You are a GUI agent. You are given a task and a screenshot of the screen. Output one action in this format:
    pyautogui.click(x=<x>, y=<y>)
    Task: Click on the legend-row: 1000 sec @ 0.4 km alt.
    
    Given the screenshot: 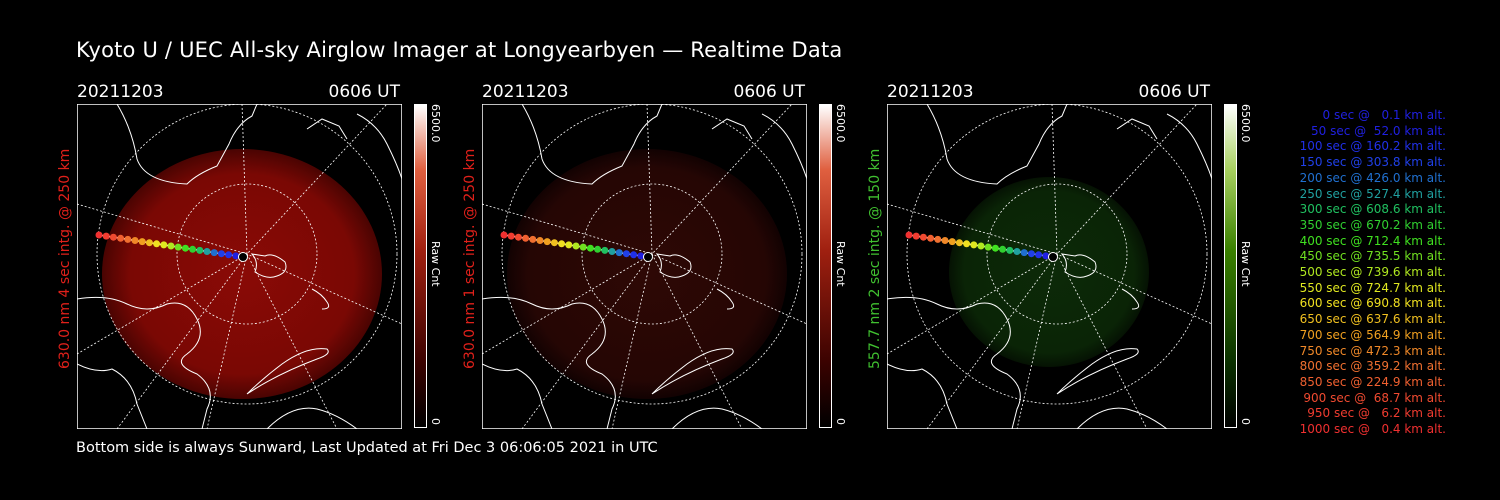 What is the action you would take?
    pyautogui.click(x=1372, y=429)
    